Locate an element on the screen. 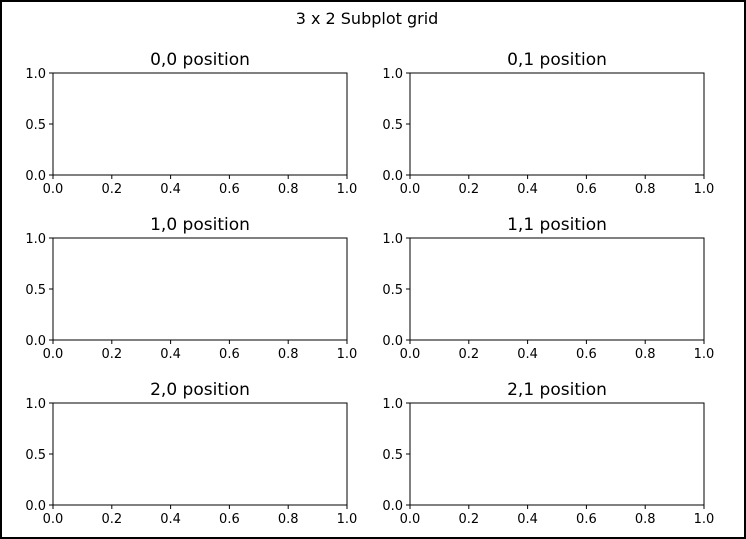 The image size is (746, 539). subplot-title: 0,0 position is located at coordinates (200, 60).